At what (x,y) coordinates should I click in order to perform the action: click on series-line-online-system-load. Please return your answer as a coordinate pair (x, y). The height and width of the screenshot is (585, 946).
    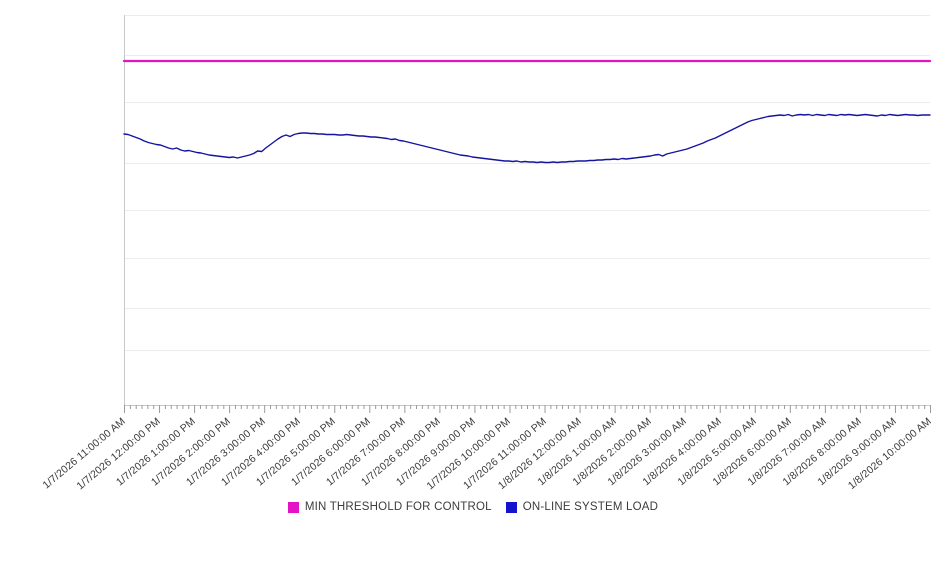
    Looking at the image, I should click on (527, 138).